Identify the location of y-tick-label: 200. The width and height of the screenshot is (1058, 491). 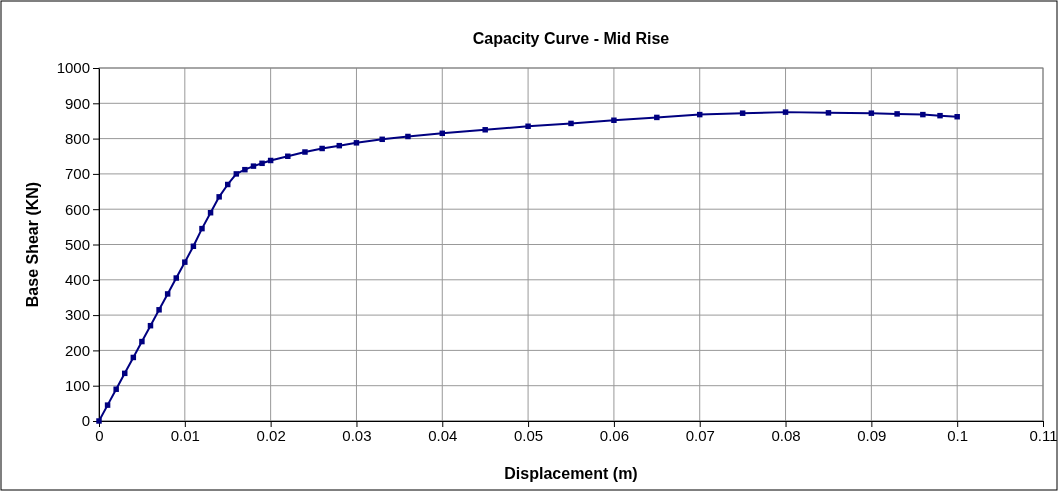
(77, 350).